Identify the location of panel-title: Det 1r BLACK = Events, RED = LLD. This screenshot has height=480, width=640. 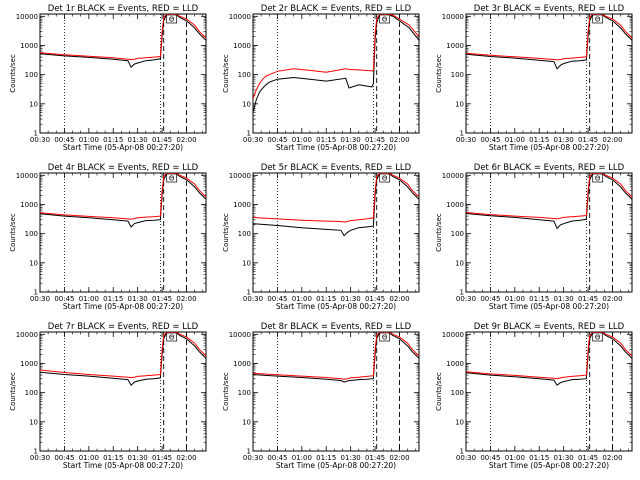
(123, 9).